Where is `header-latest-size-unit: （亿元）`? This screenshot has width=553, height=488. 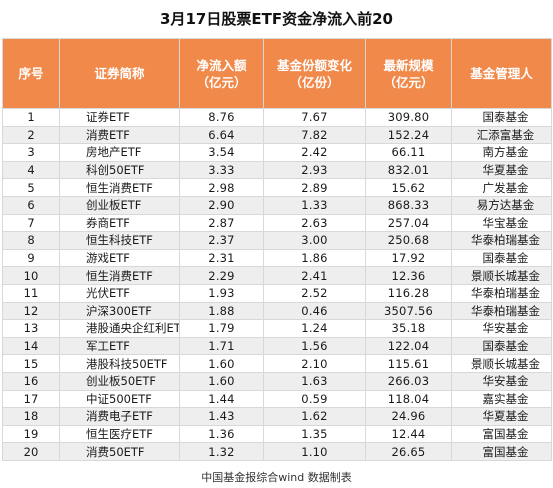 header-latest-size-unit: （亿元） is located at coordinates (408, 82).